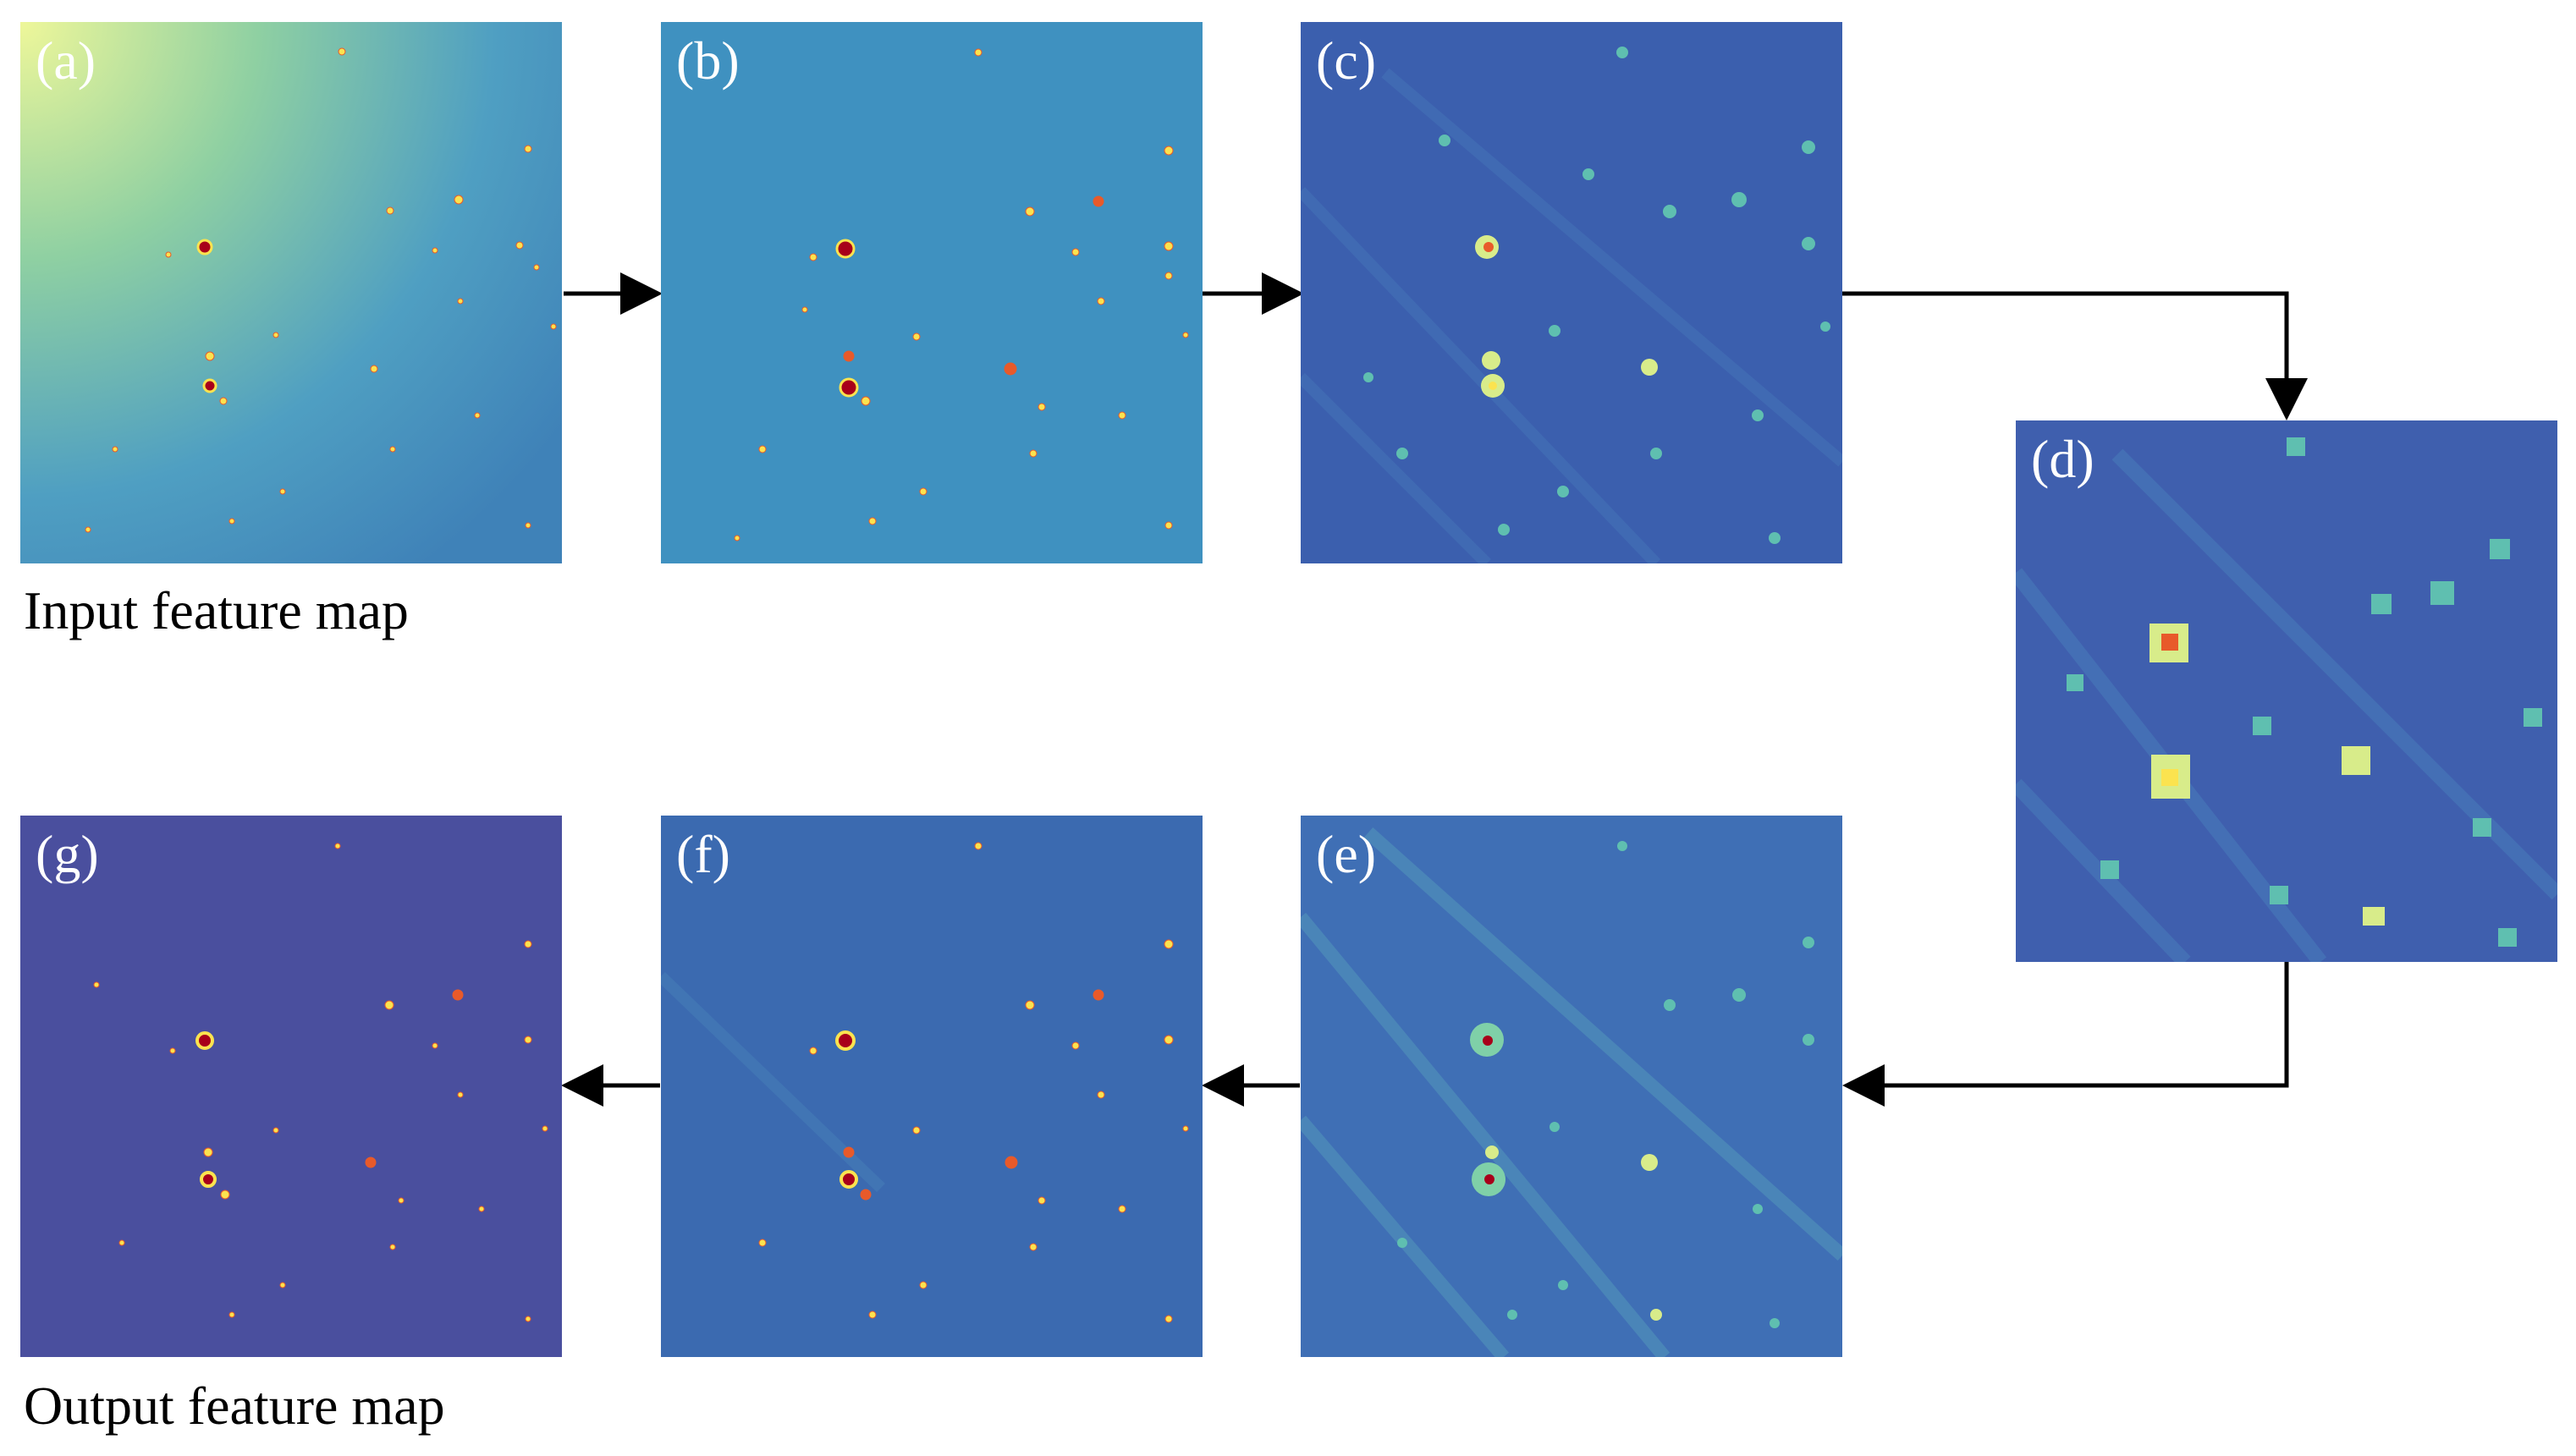 This screenshot has width=2576, height=1456. Describe the element at coordinates (1346, 61) in the screenshot. I see `panel-label-c: (c)` at that location.